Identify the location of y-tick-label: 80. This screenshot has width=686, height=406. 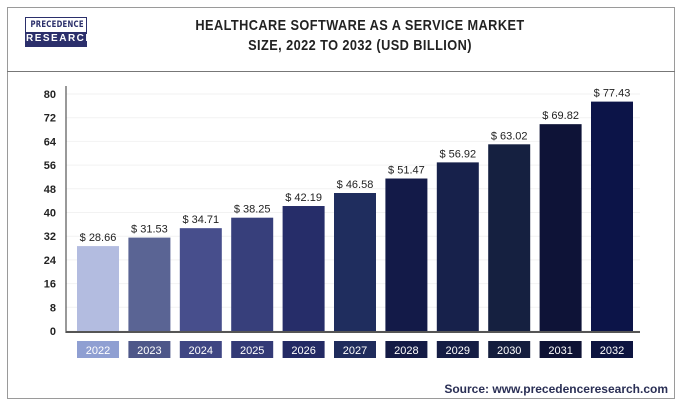
(50, 95).